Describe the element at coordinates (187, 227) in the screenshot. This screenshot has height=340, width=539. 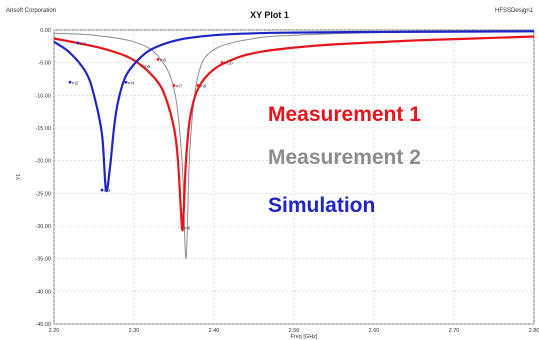
I see `marker-label: m8` at that location.